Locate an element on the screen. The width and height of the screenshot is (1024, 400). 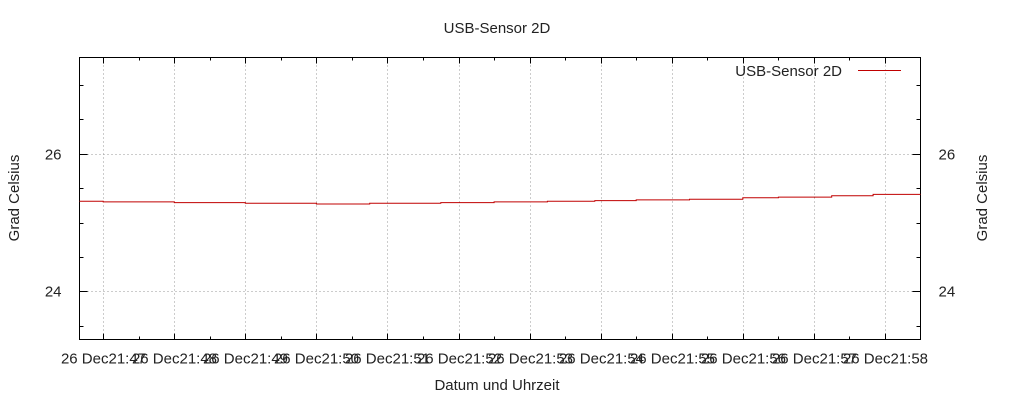
series-line is located at coordinates (500, 199).